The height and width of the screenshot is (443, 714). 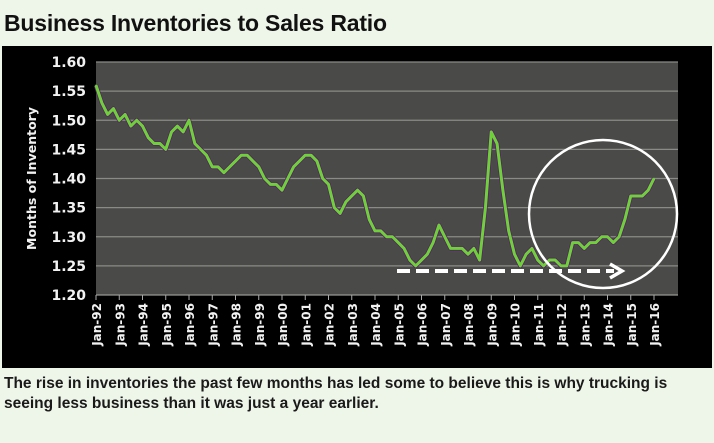 What do you see at coordinates (632, 325) in the screenshot?
I see `x-tick-label: Jan-15` at bounding box center [632, 325].